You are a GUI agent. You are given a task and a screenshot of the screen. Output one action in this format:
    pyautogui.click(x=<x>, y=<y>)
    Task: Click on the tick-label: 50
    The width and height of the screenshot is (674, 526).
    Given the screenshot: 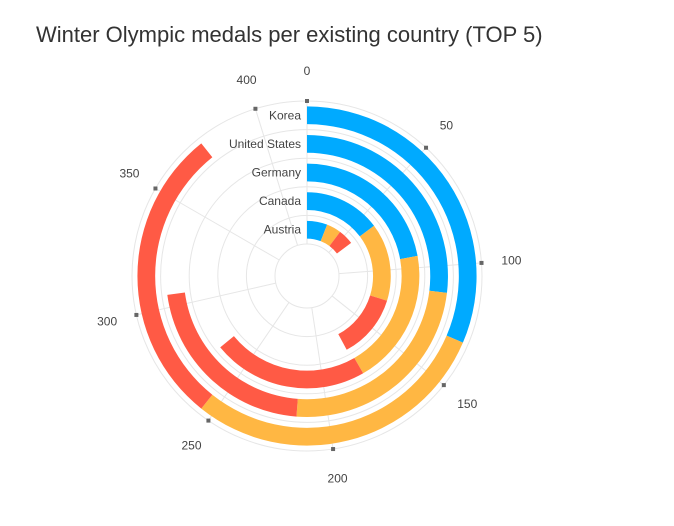 What is the action you would take?
    pyautogui.click(x=447, y=126)
    